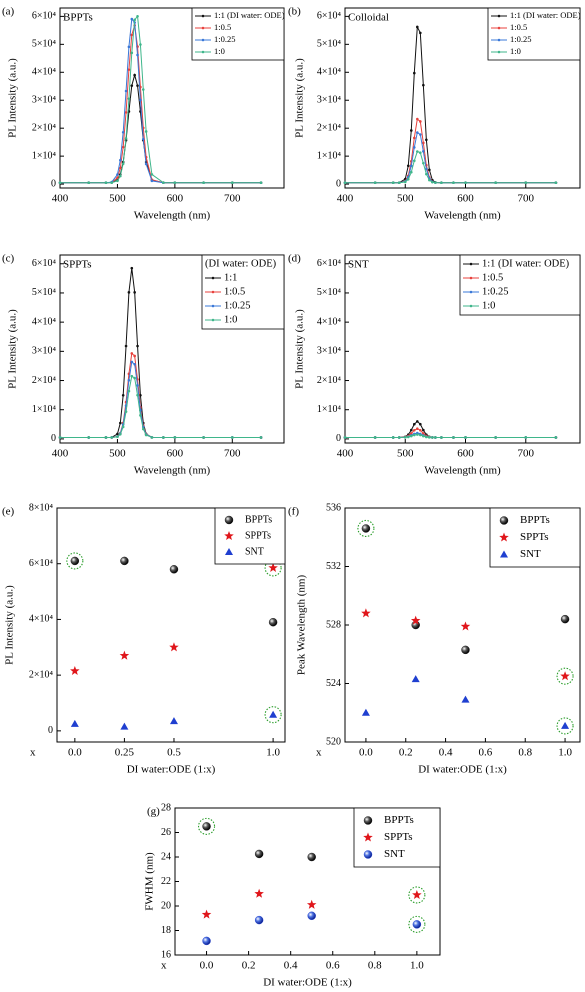 The width and height of the screenshot is (585, 992). Describe the element at coordinates (171, 625) in the screenshot. I see `plot-frame` at that location.